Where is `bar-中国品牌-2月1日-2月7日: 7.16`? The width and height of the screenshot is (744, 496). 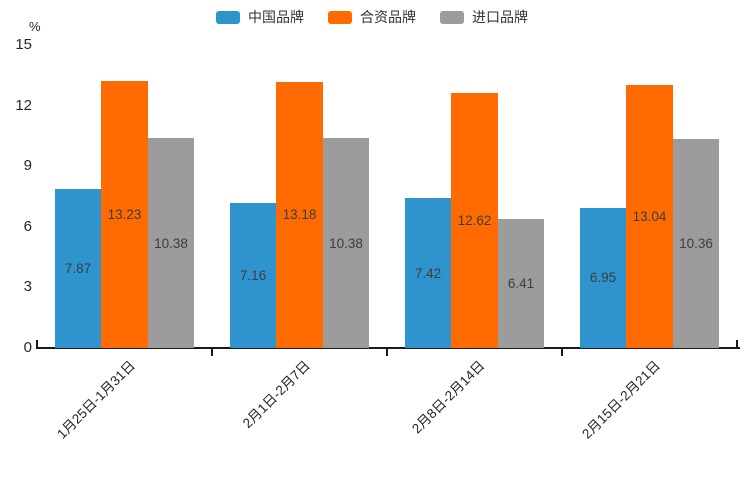 bar-中国品牌-2月1日-2月7日: 7.16 is located at coordinates (253, 275).